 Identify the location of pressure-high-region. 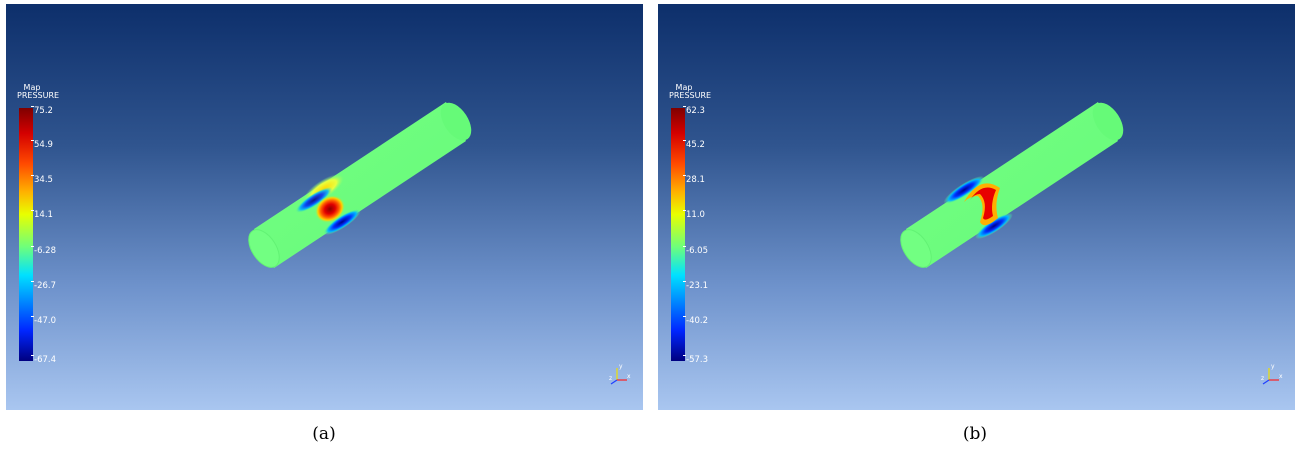
(330, 209).